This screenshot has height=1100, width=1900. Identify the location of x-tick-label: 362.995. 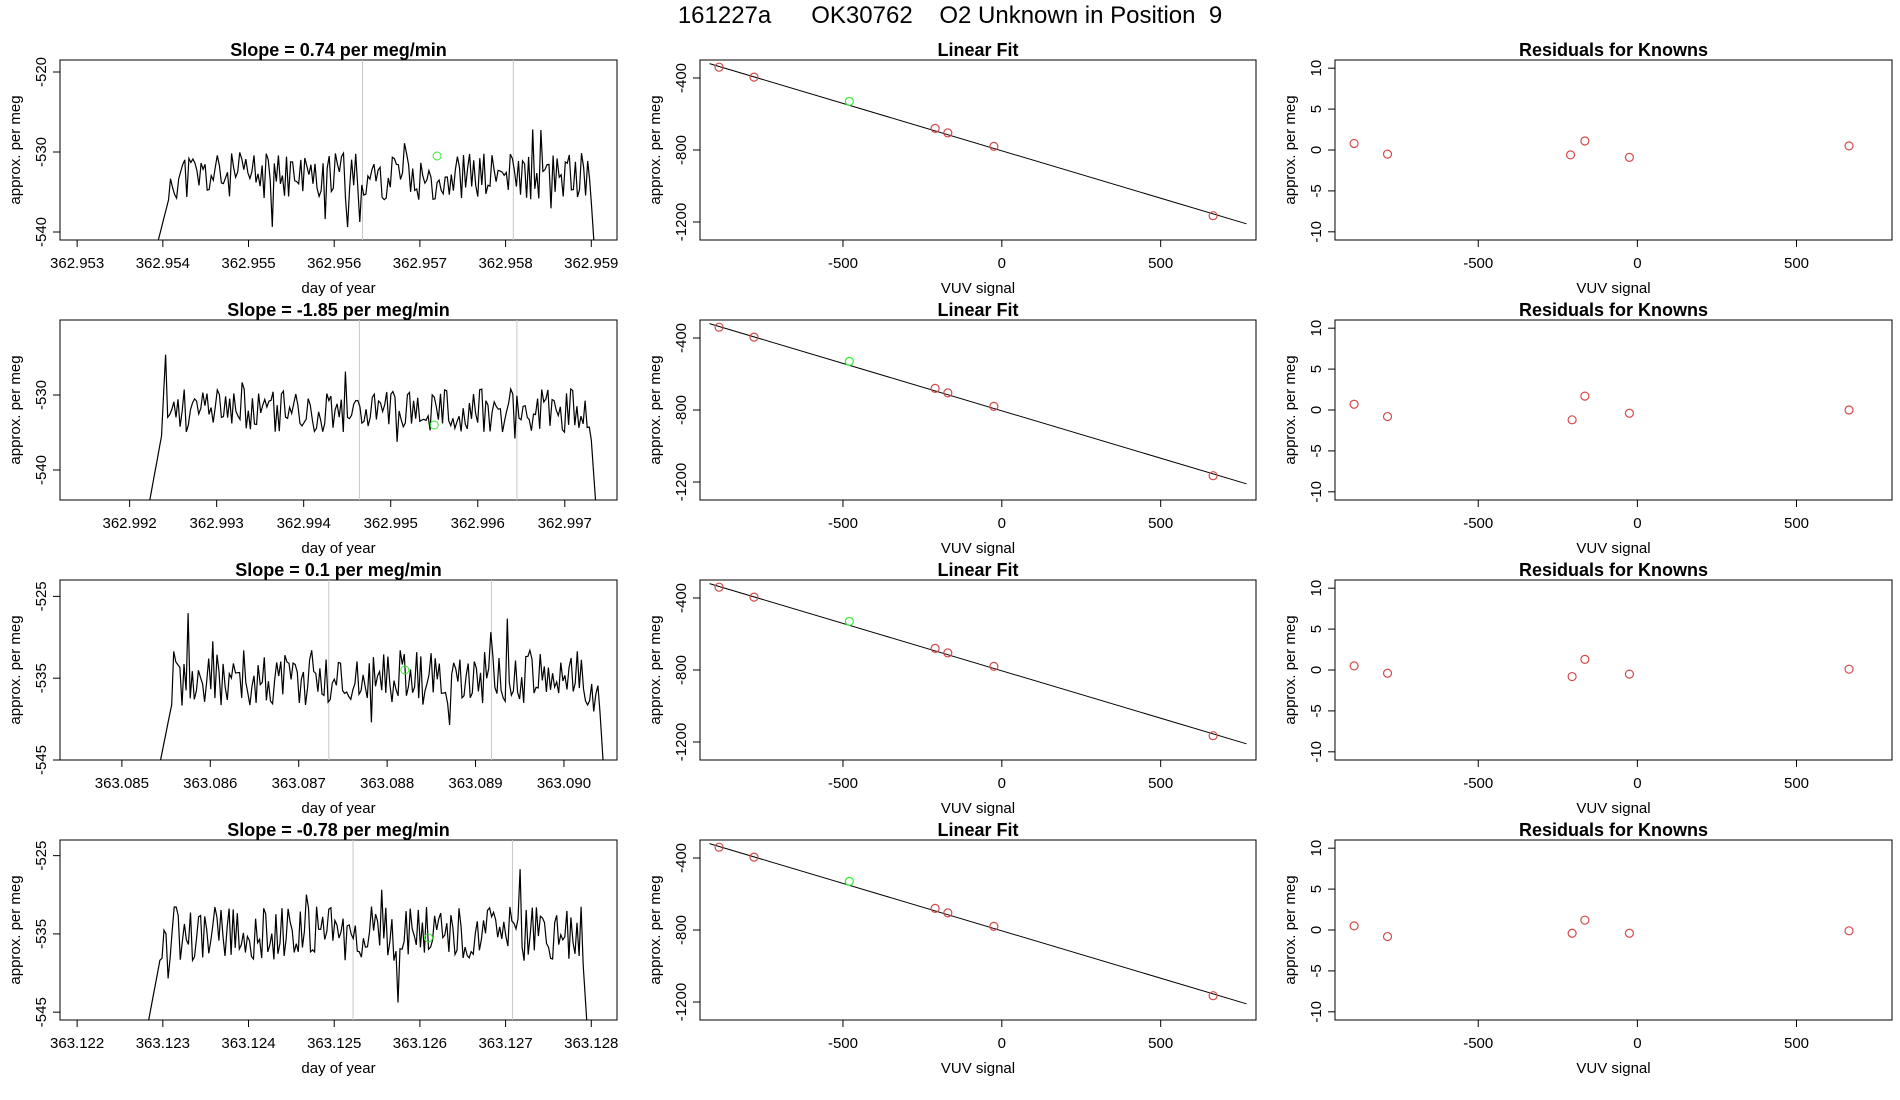
(391, 523).